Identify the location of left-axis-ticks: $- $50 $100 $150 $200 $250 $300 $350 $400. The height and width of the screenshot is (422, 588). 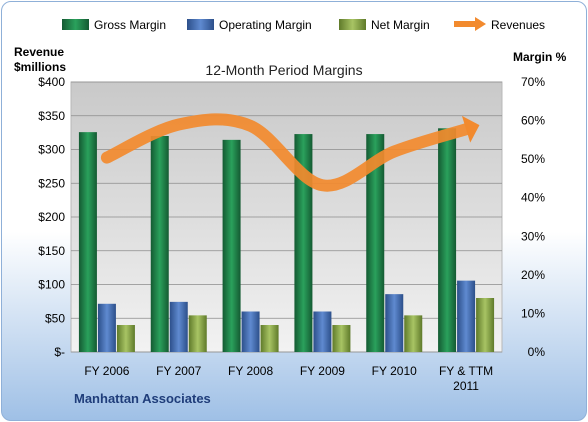
(51, 217).